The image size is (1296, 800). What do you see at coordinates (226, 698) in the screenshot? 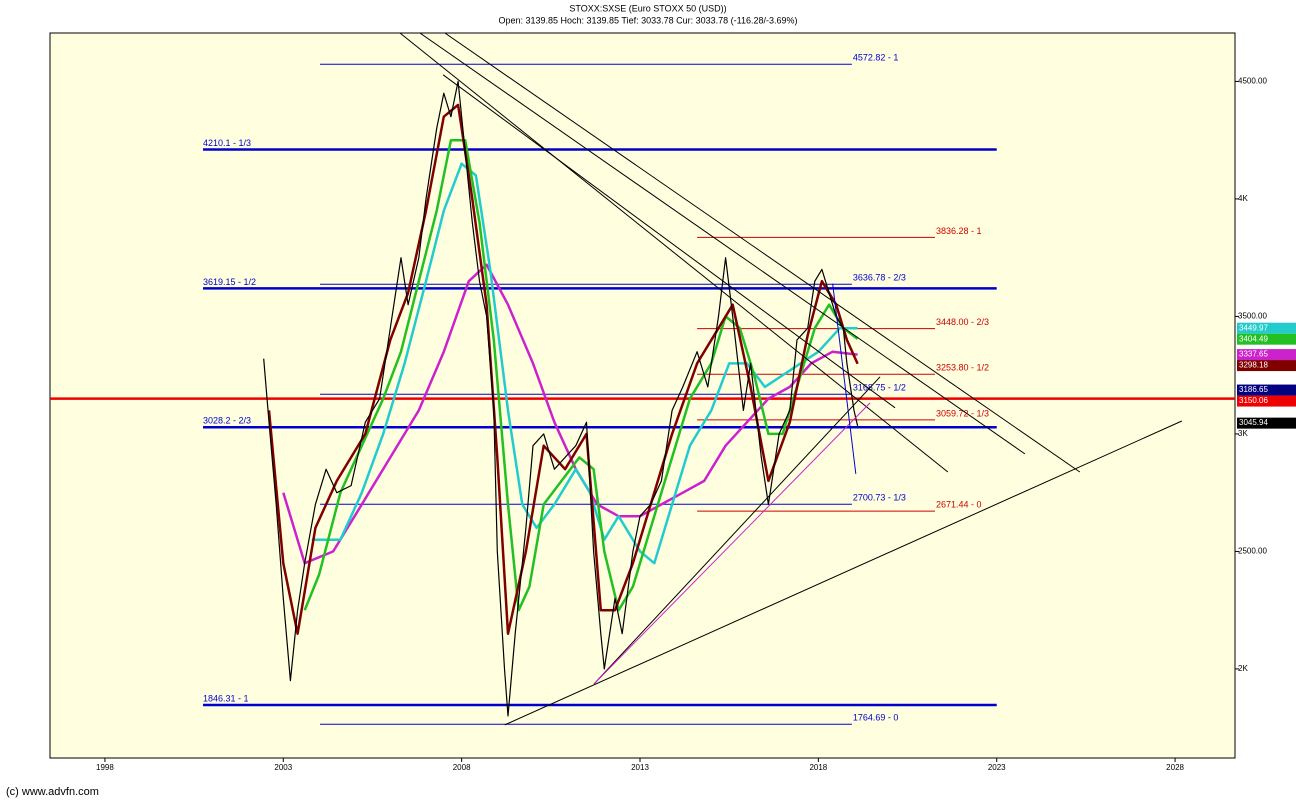
I see `level-label: 1846.31 - 1` at bounding box center [226, 698].